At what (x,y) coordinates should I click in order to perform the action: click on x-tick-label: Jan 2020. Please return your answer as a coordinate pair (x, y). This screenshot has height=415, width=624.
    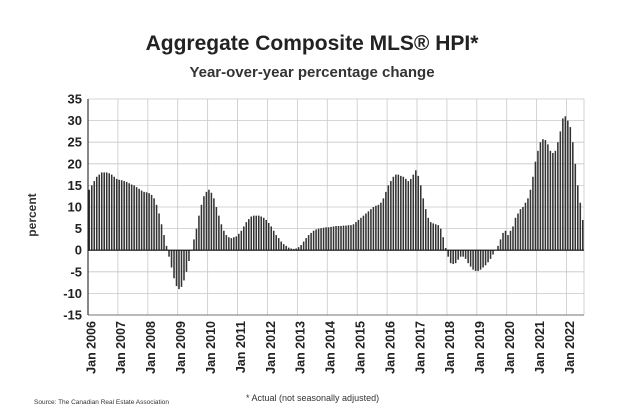
    Looking at the image, I should click on (510, 347).